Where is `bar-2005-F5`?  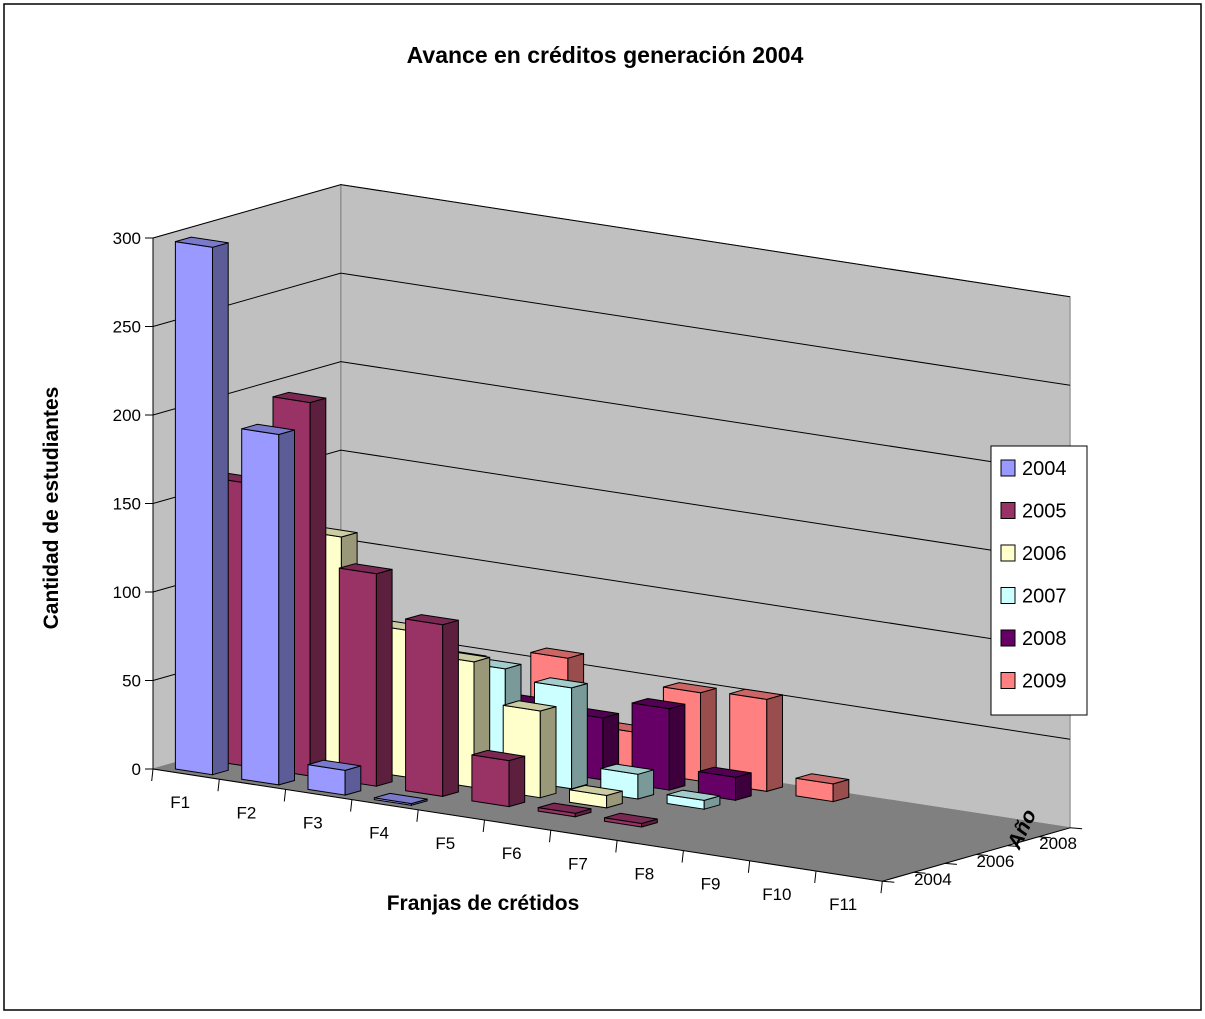 bar-2005-F5 is located at coordinates (498, 778).